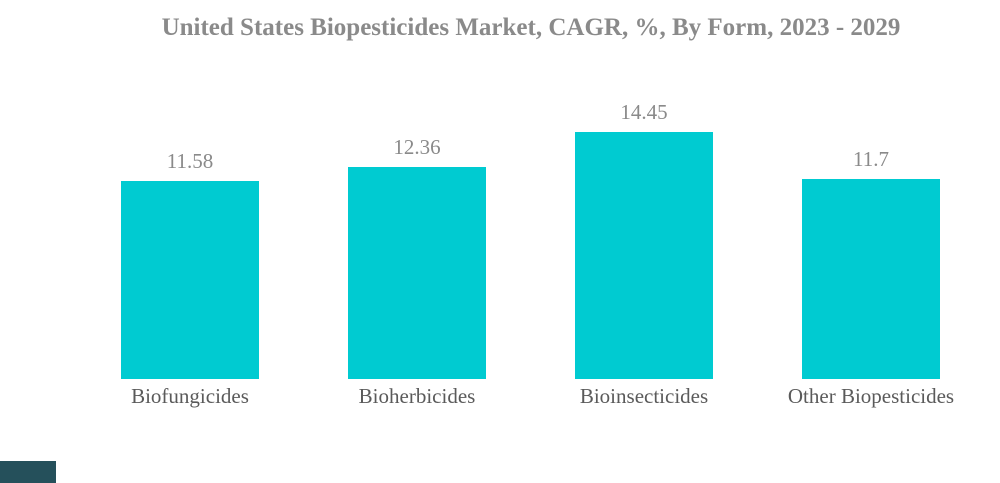 This screenshot has height=483, width=1000. What do you see at coordinates (644, 396) in the screenshot?
I see `category-label-bioinsecticides: Bioinsecticides` at bounding box center [644, 396].